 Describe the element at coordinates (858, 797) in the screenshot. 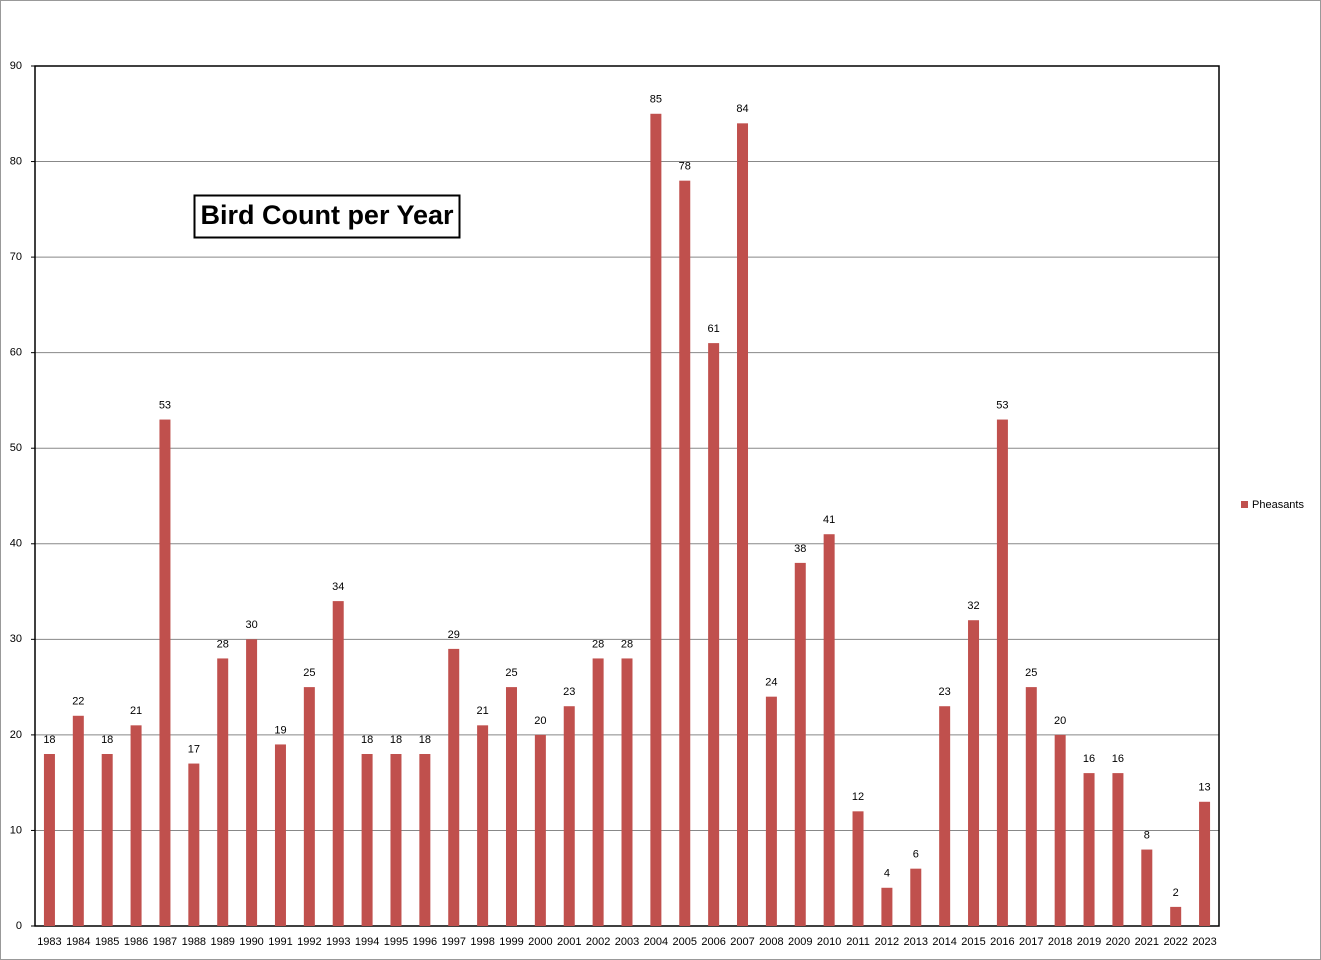

I see `data-label: 12` at that location.